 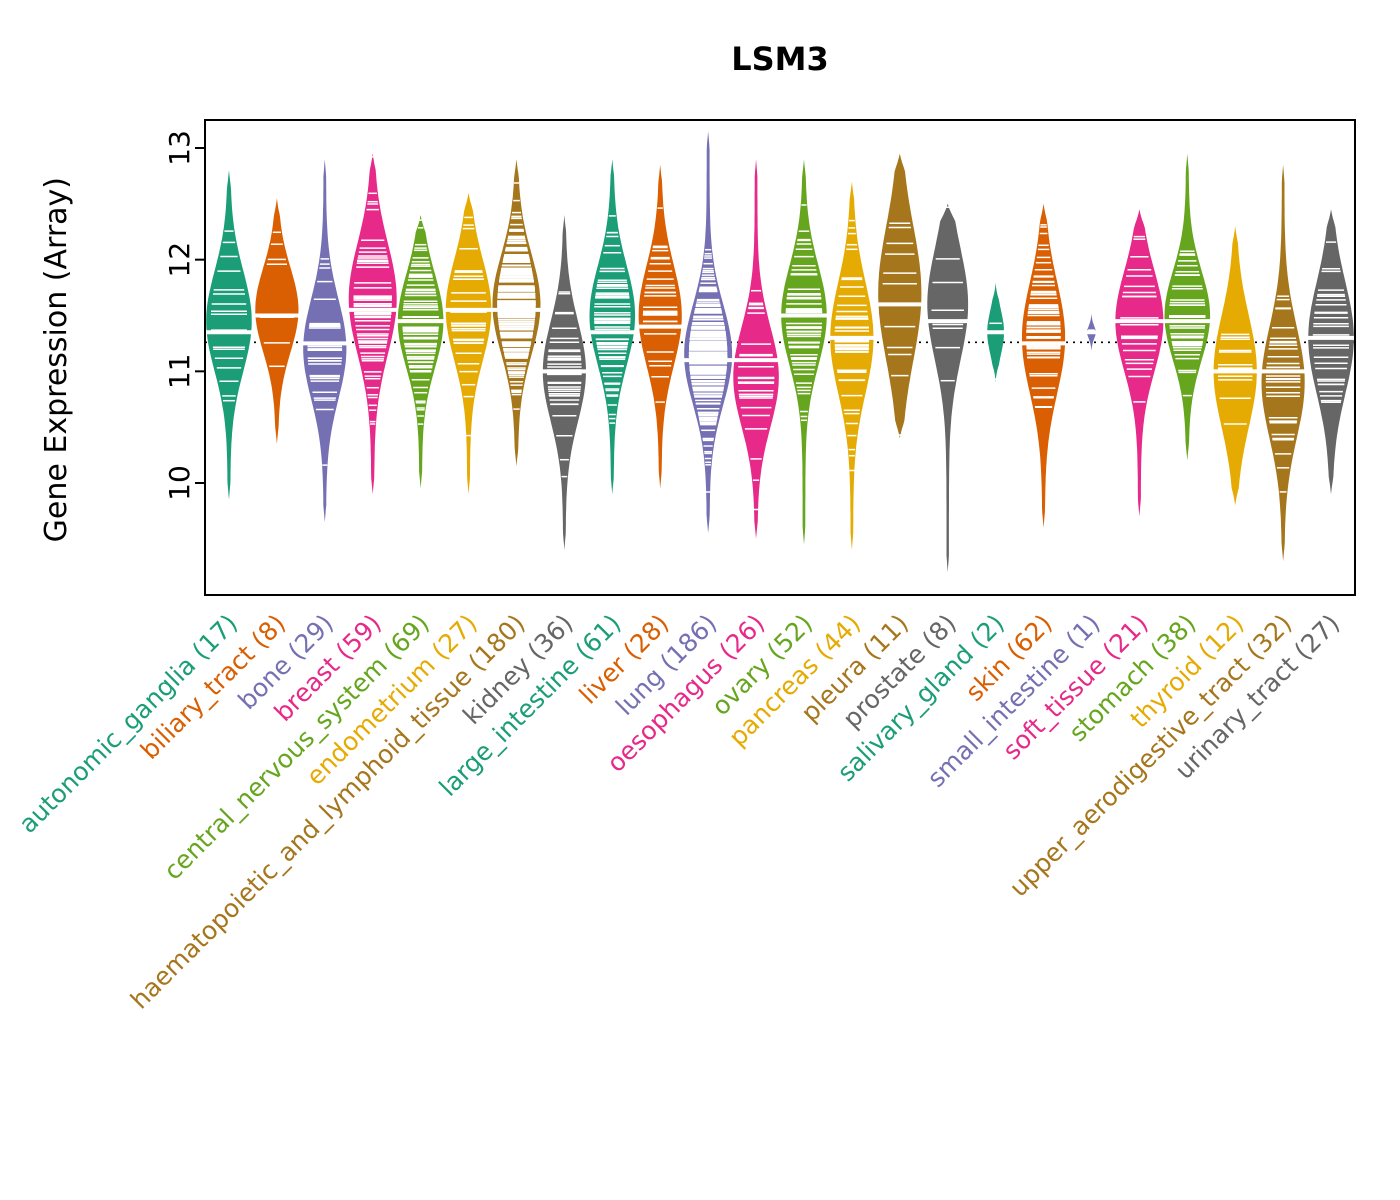 What do you see at coordinates (179, 260) in the screenshot?
I see `y-tick-label: 12` at bounding box center [179, 260].